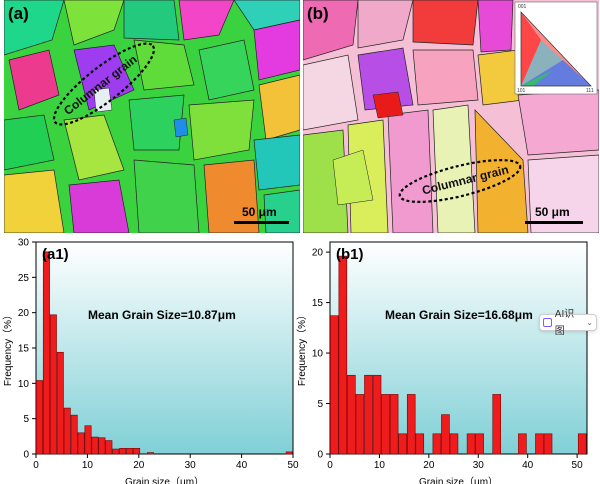 This screenshot has height=484, width=600. I want to click on chart-b1-xtick-label: 30, so click(479, 465).